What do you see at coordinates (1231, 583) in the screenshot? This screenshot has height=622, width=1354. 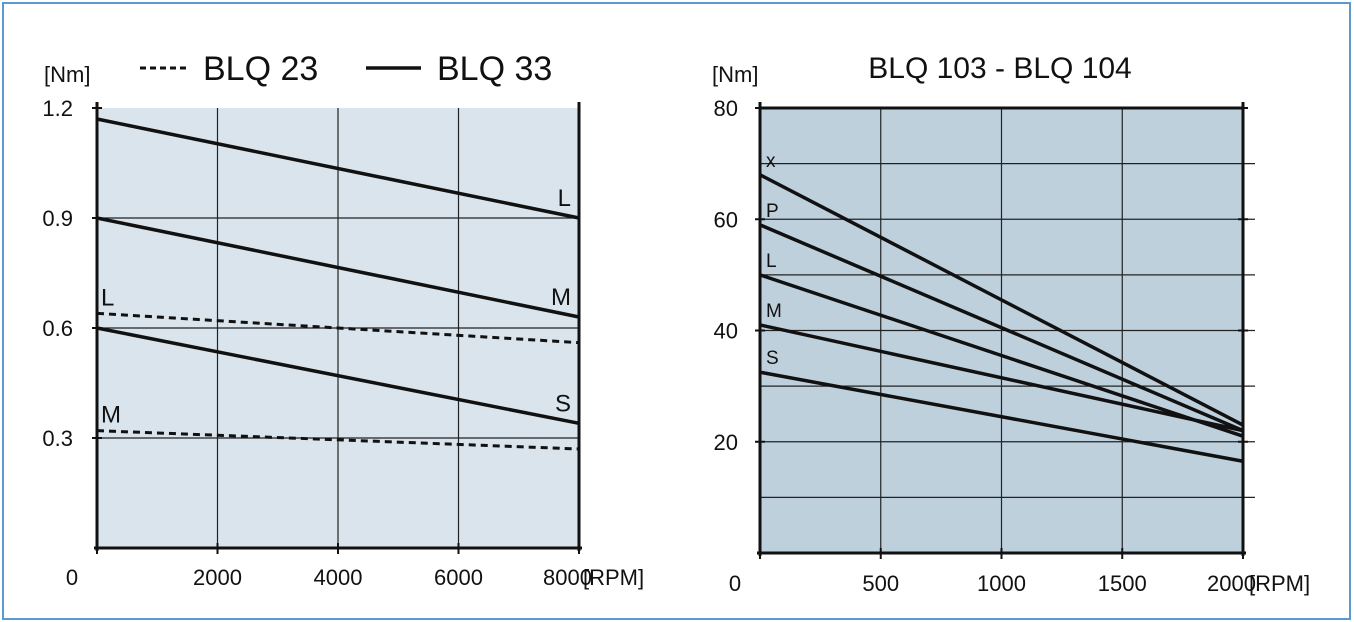 I see `right-x-tick-label: 2000` at bounding box center [1231, 583].